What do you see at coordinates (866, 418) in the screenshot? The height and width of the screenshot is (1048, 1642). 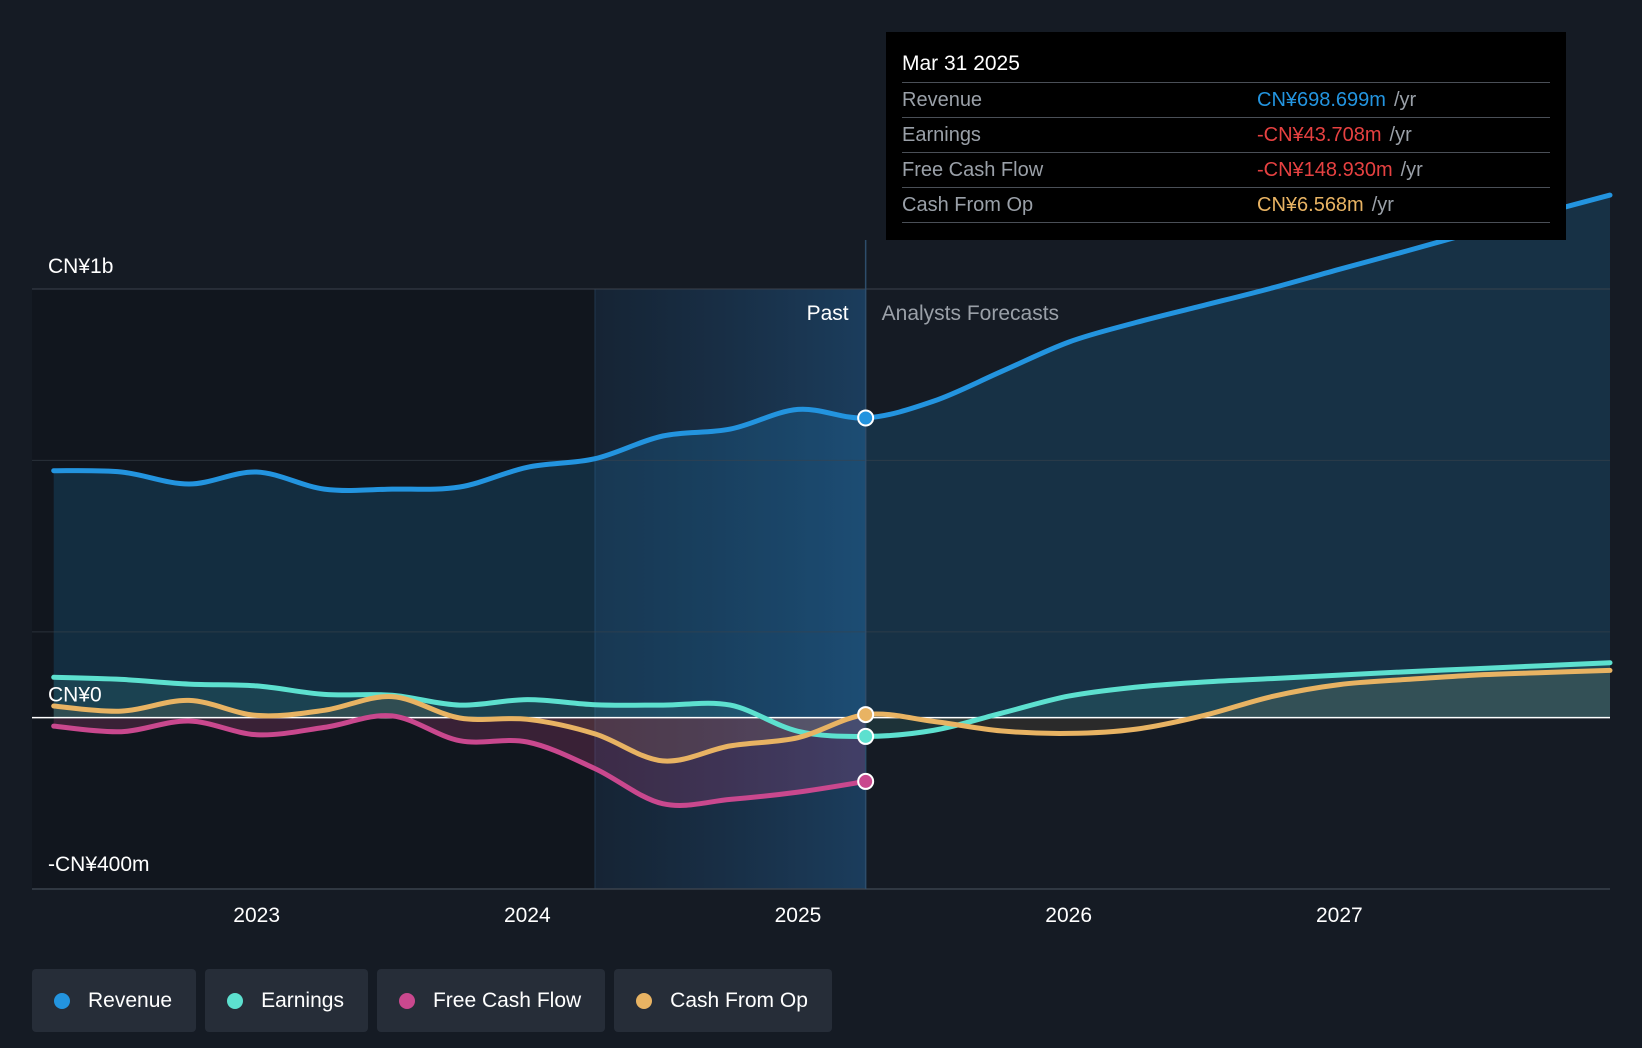 I see `marker-revenue` at bounding box center [866, 418].